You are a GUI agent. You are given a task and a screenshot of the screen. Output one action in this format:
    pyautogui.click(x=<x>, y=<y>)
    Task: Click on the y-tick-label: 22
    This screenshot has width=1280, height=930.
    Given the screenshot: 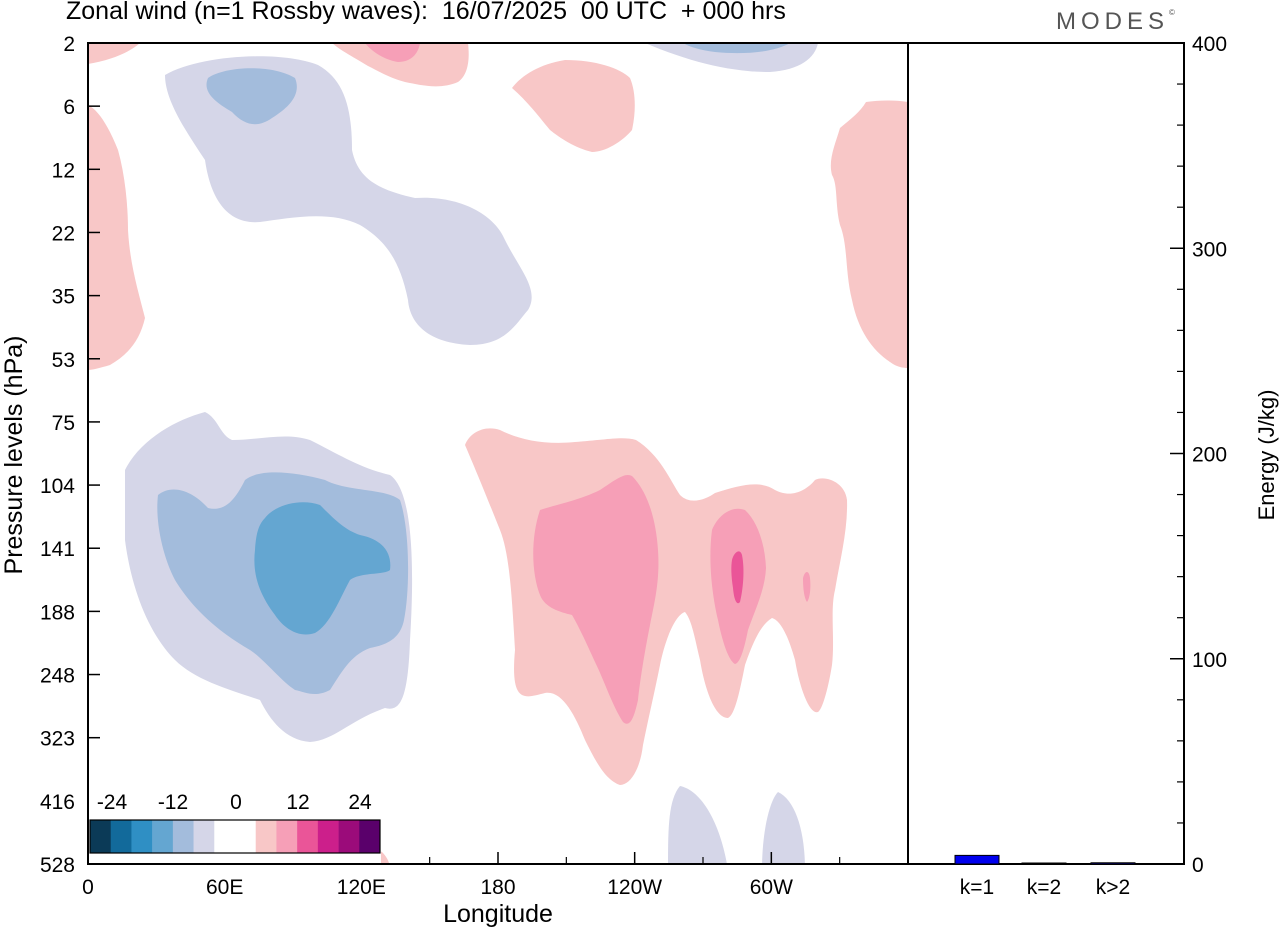 What is the action you would take?
    pyautogui.click(x=63, y=233)
    